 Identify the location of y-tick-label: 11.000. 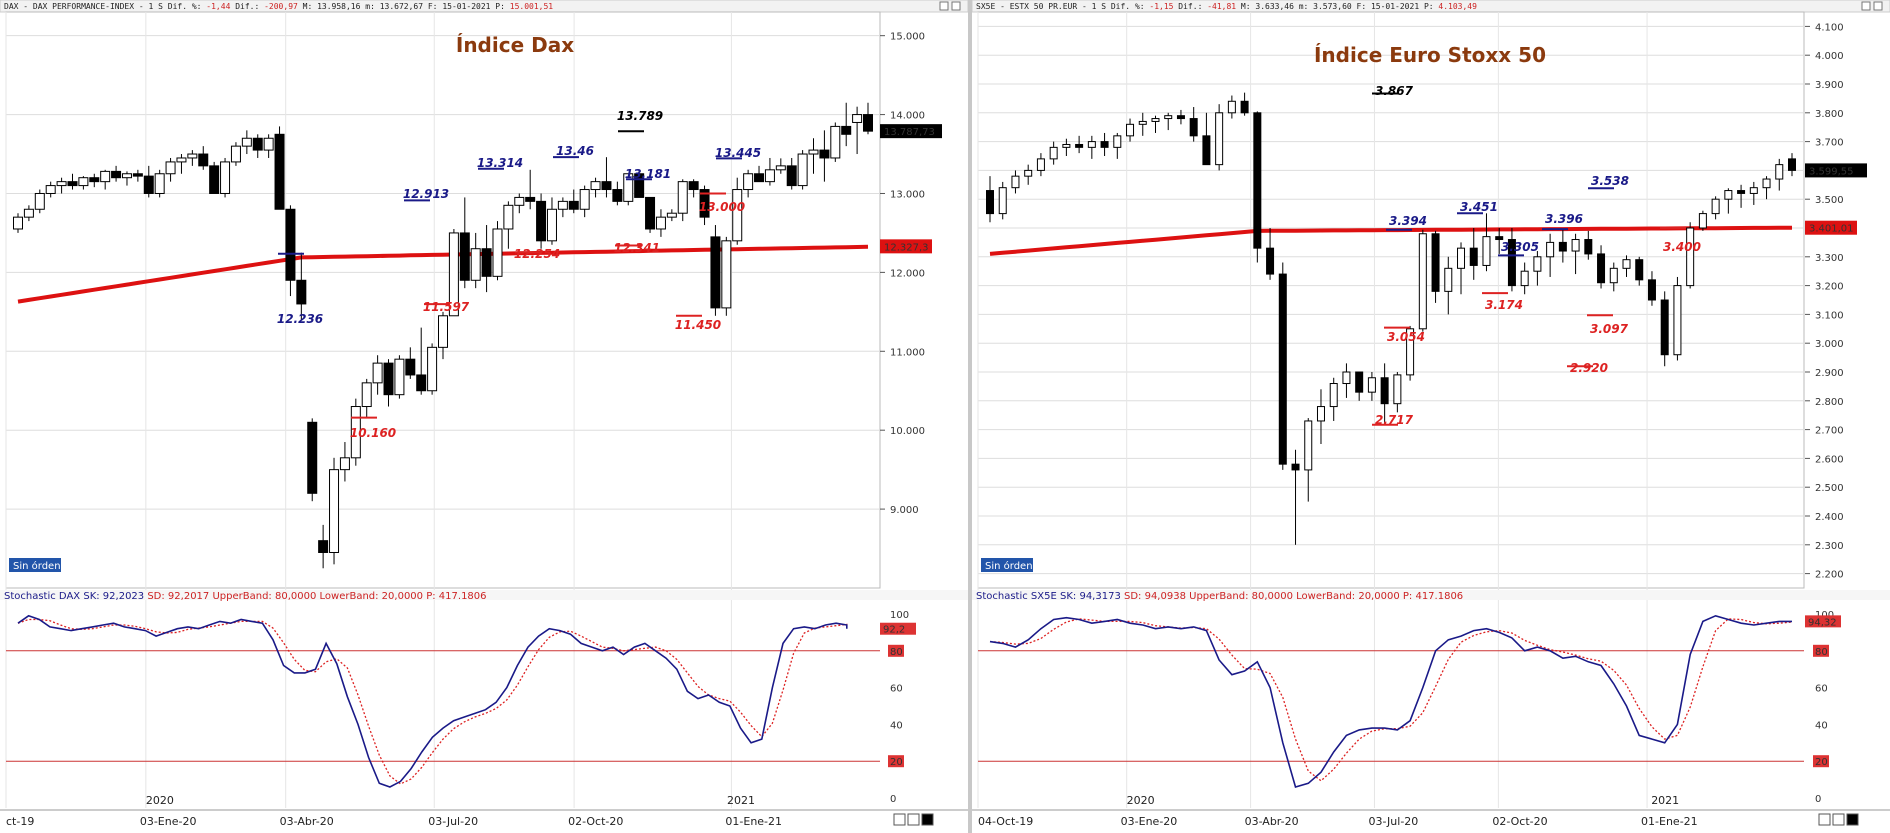
(907, 352).